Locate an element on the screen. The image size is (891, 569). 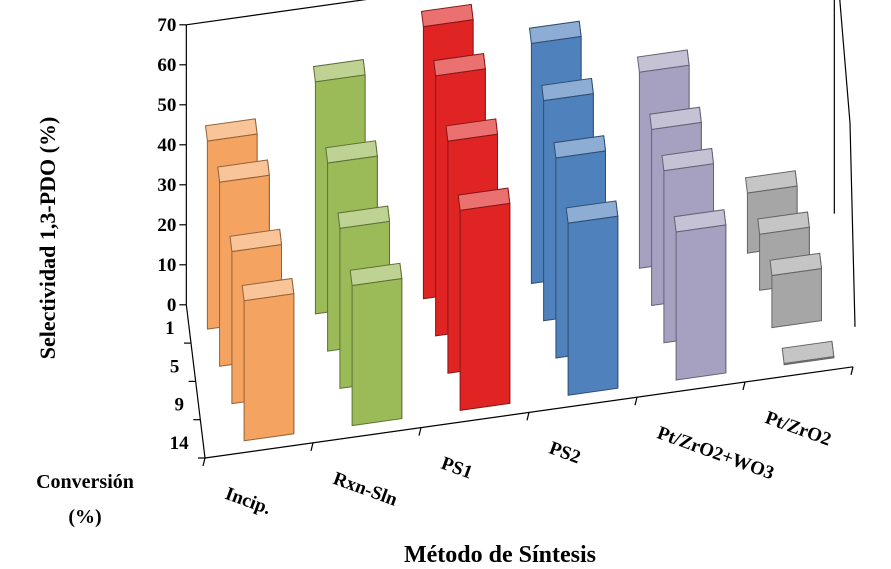
y-tick-label: 0 is located at coordinates (172, 305).